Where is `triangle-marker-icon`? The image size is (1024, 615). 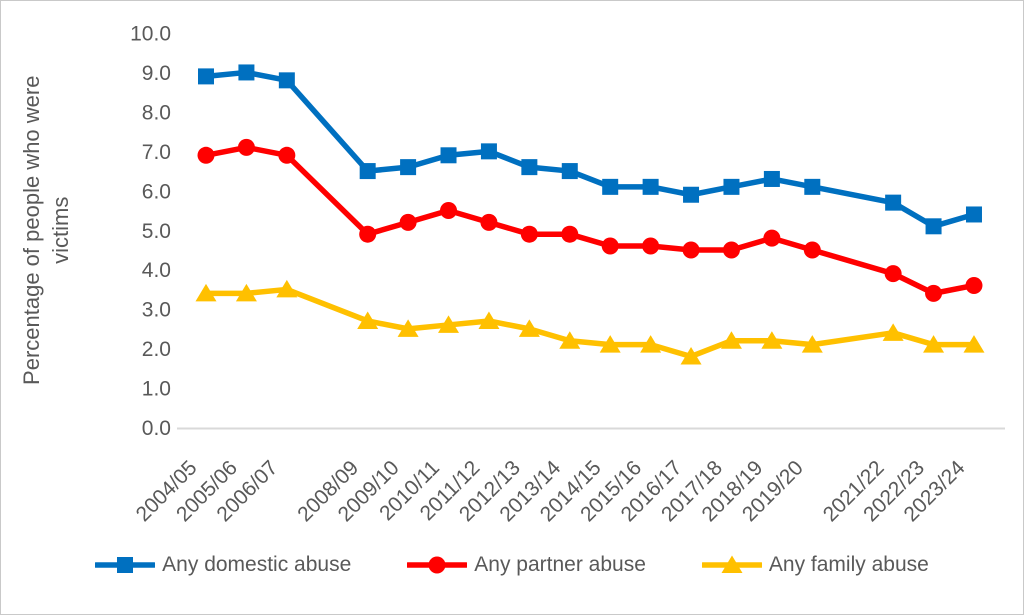
triangle-marker-icon is located at coordinates (732, 564).